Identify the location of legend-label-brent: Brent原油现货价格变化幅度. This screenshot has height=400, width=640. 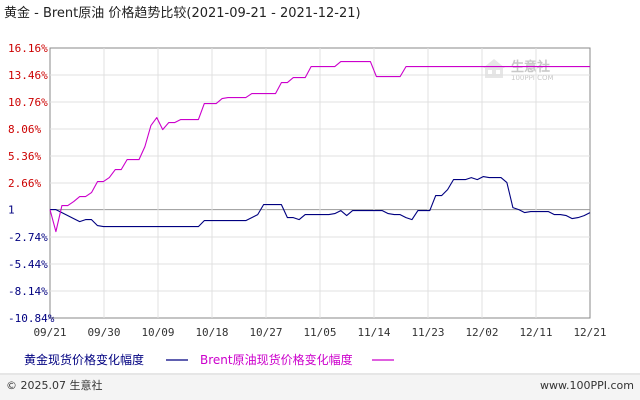
(276, 359).